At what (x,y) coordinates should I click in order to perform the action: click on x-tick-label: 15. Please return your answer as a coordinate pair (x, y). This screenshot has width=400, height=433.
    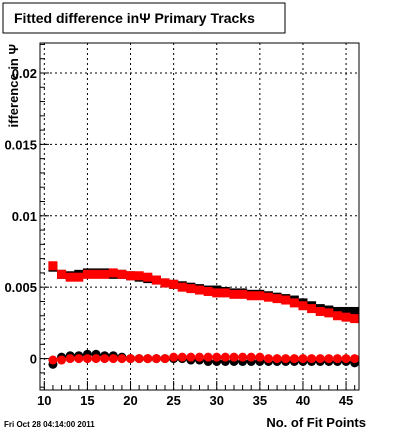
    Looking at the image, I should click on (87, 400).